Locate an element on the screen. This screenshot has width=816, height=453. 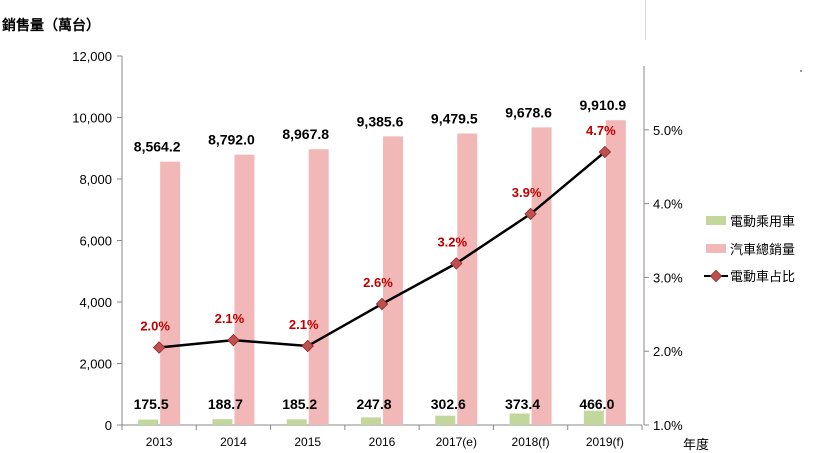
data-label-total-cars: 8,967.8 is located at coordinates (305, 134).